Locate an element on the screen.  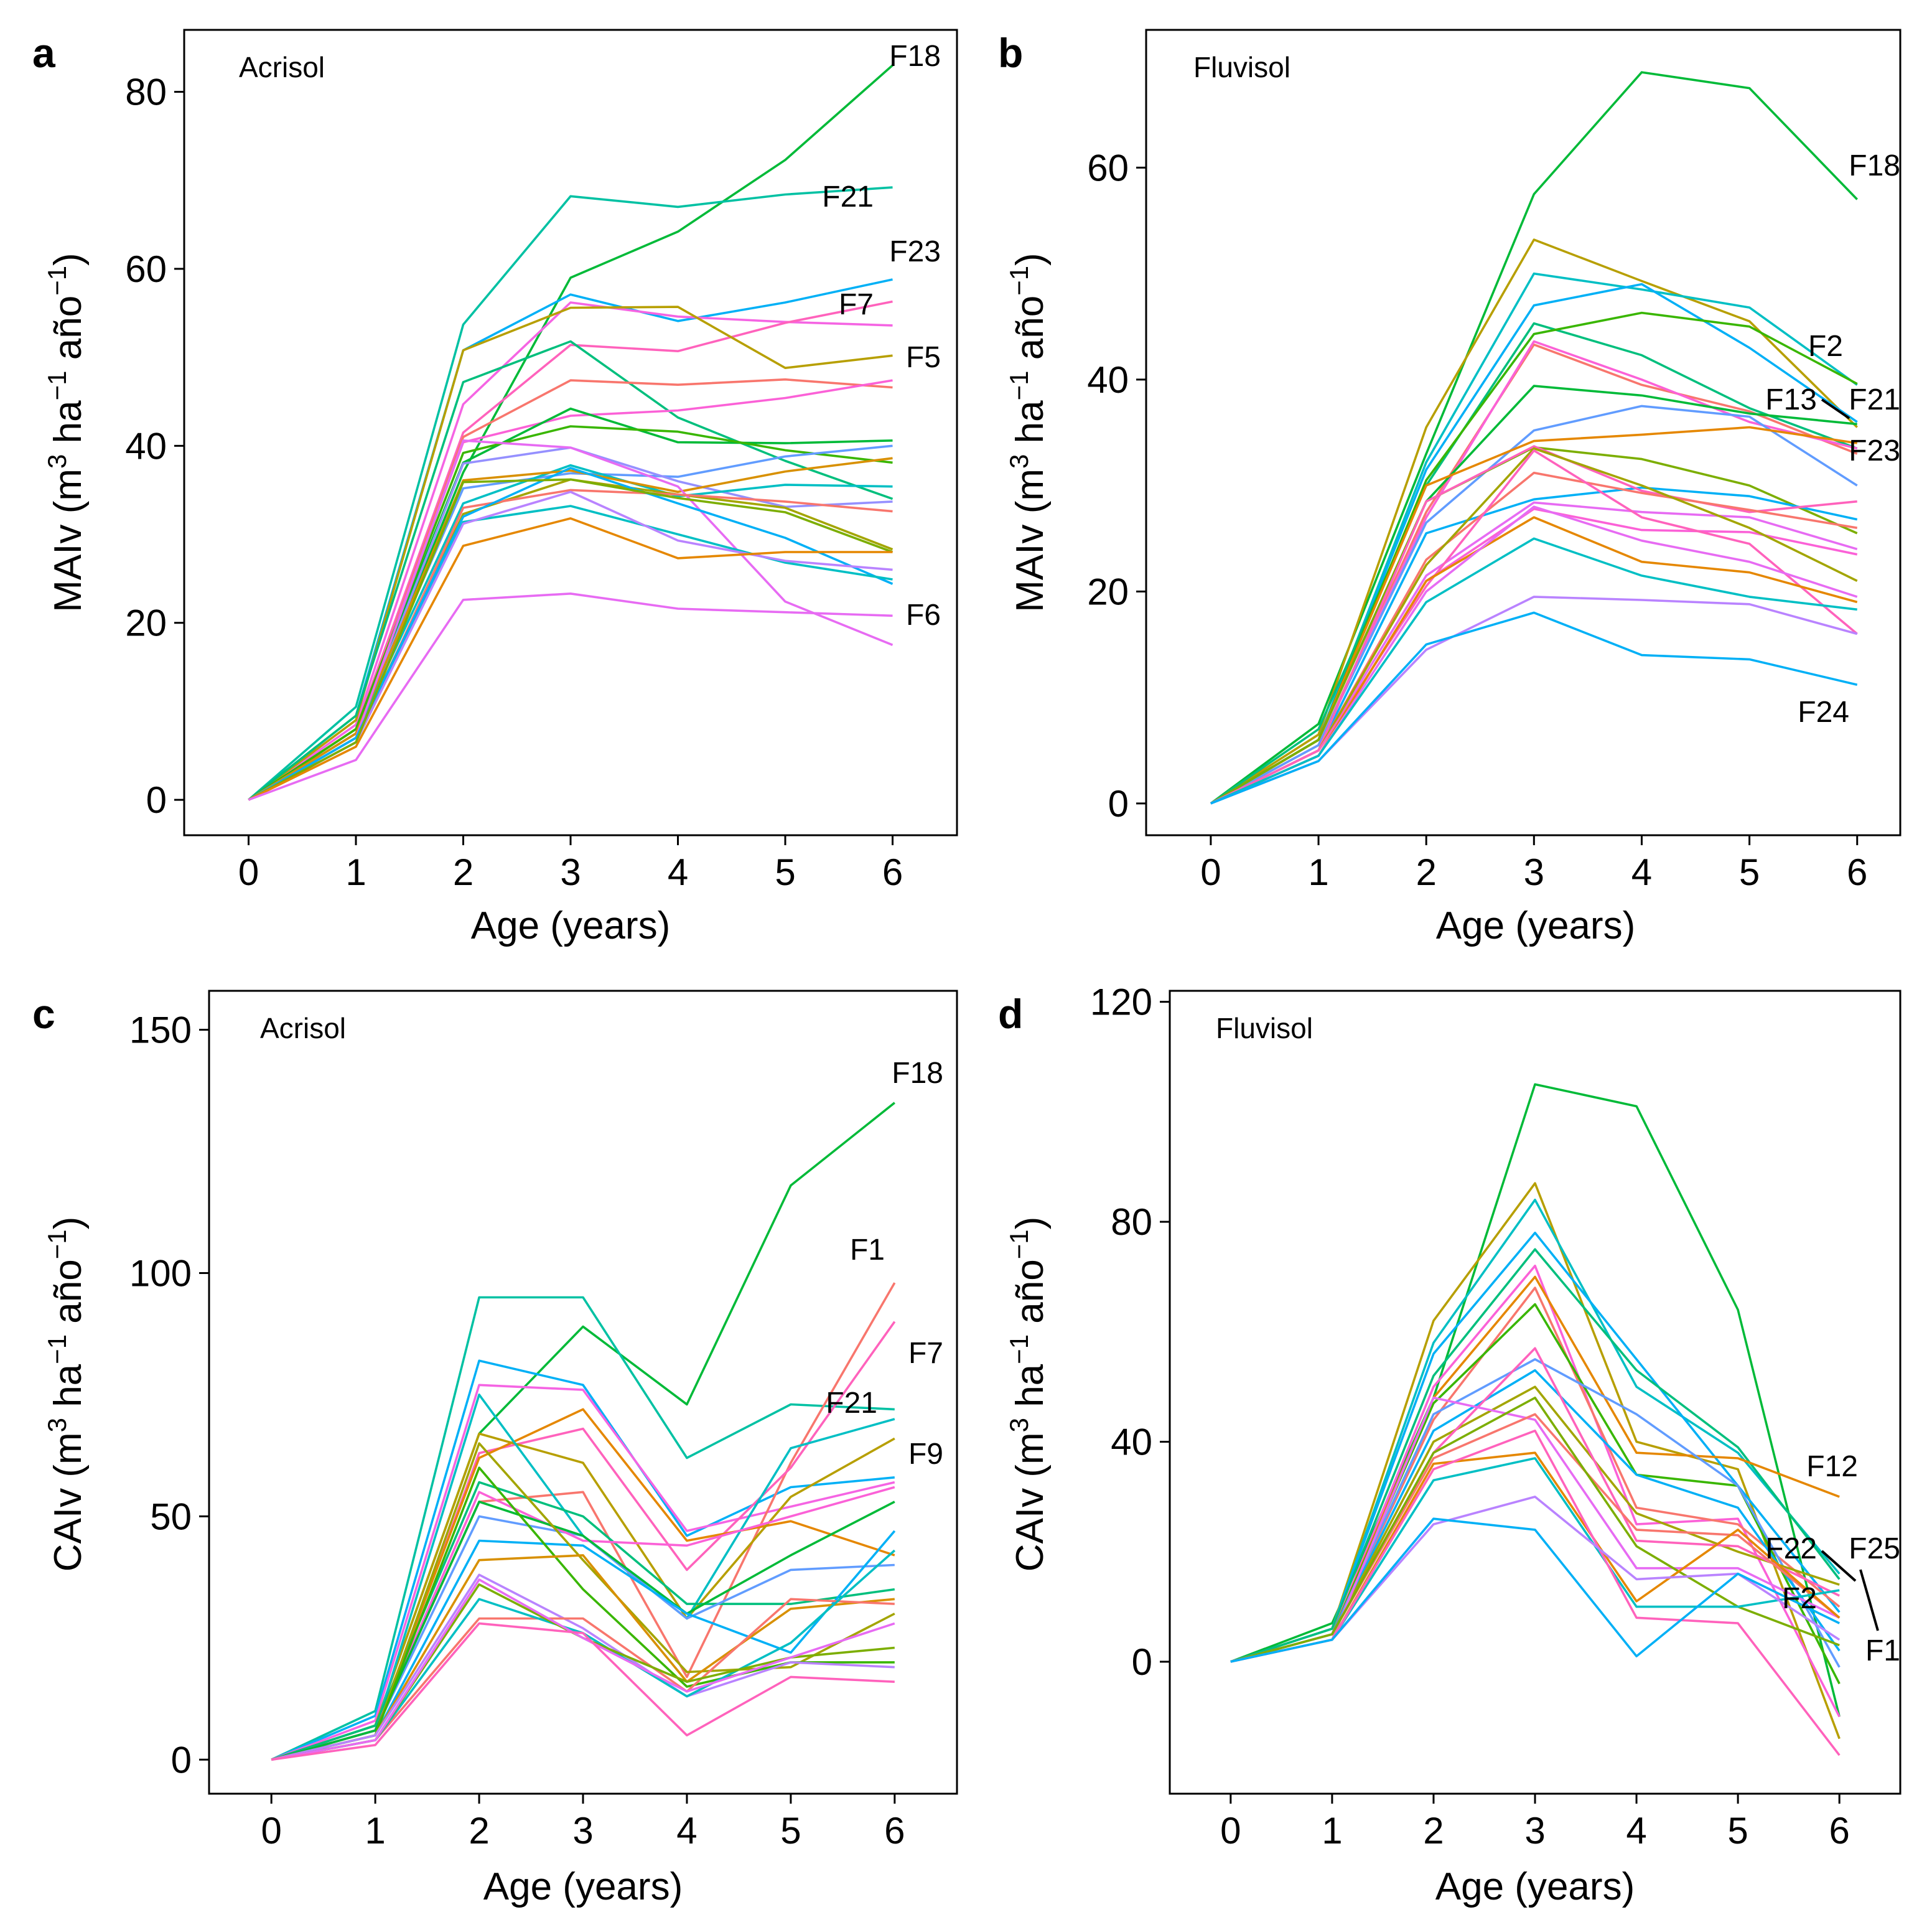
y-tick-label: 20 is located at coordinates (1108, 591).